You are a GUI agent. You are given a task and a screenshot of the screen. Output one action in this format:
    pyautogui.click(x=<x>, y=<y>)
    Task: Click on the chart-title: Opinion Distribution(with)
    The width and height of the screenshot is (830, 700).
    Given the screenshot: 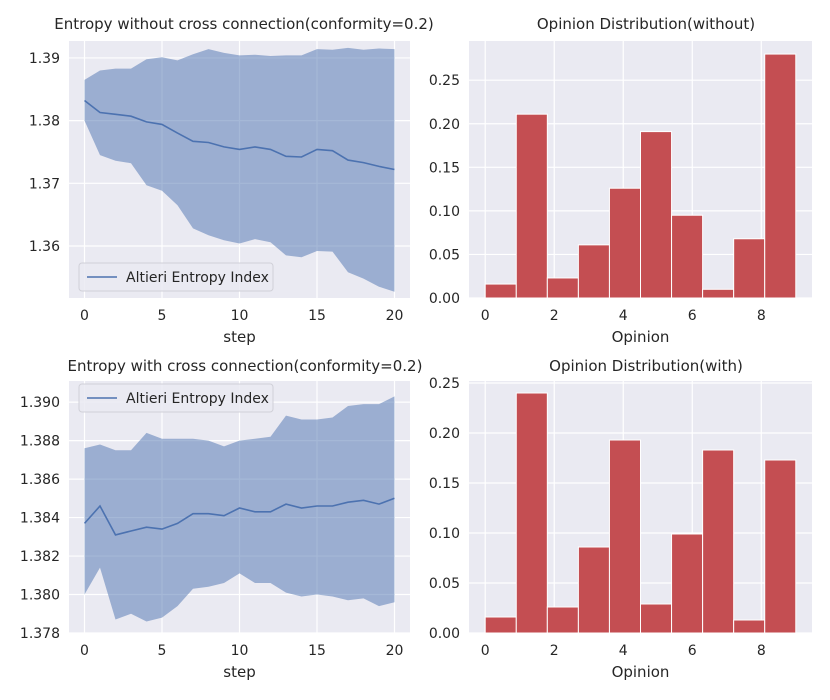 What is the action you would take?
    pyautogui.click(x=646, y=366)
    